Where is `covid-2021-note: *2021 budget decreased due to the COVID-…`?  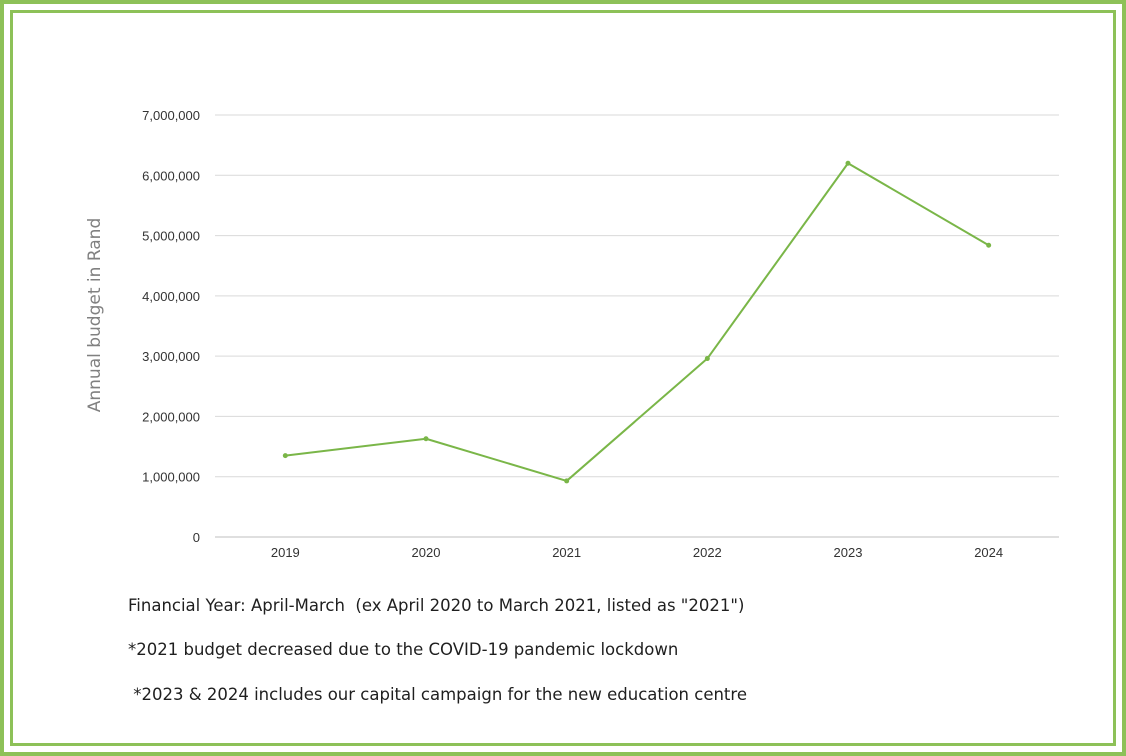
covid-2021-note: *2021 budget decreased due to the COVID-… is located at coordinates (403, 649).